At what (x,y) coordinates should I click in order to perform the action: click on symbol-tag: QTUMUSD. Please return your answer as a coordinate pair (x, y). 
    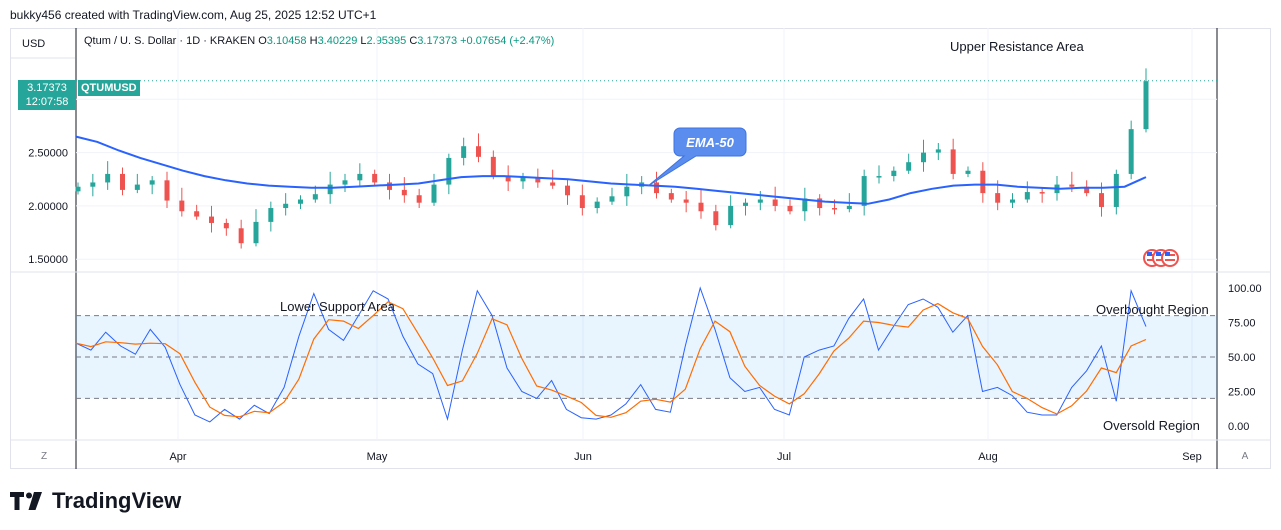
    Looking at the image, I should click on (109, 88).